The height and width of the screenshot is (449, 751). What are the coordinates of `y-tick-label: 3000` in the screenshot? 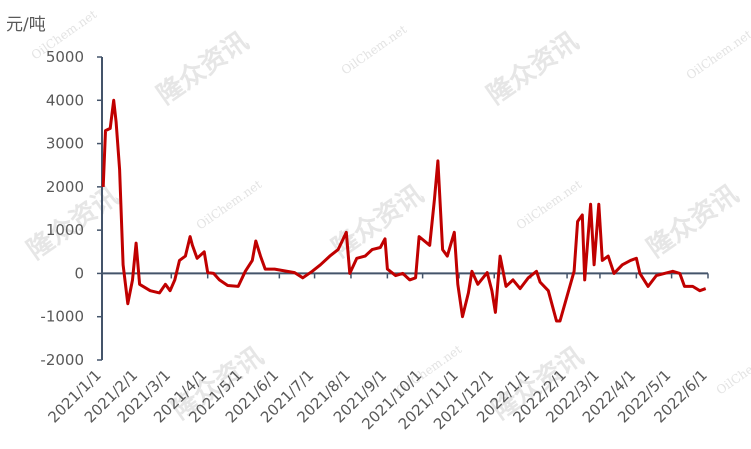 It's located at (65, 144).